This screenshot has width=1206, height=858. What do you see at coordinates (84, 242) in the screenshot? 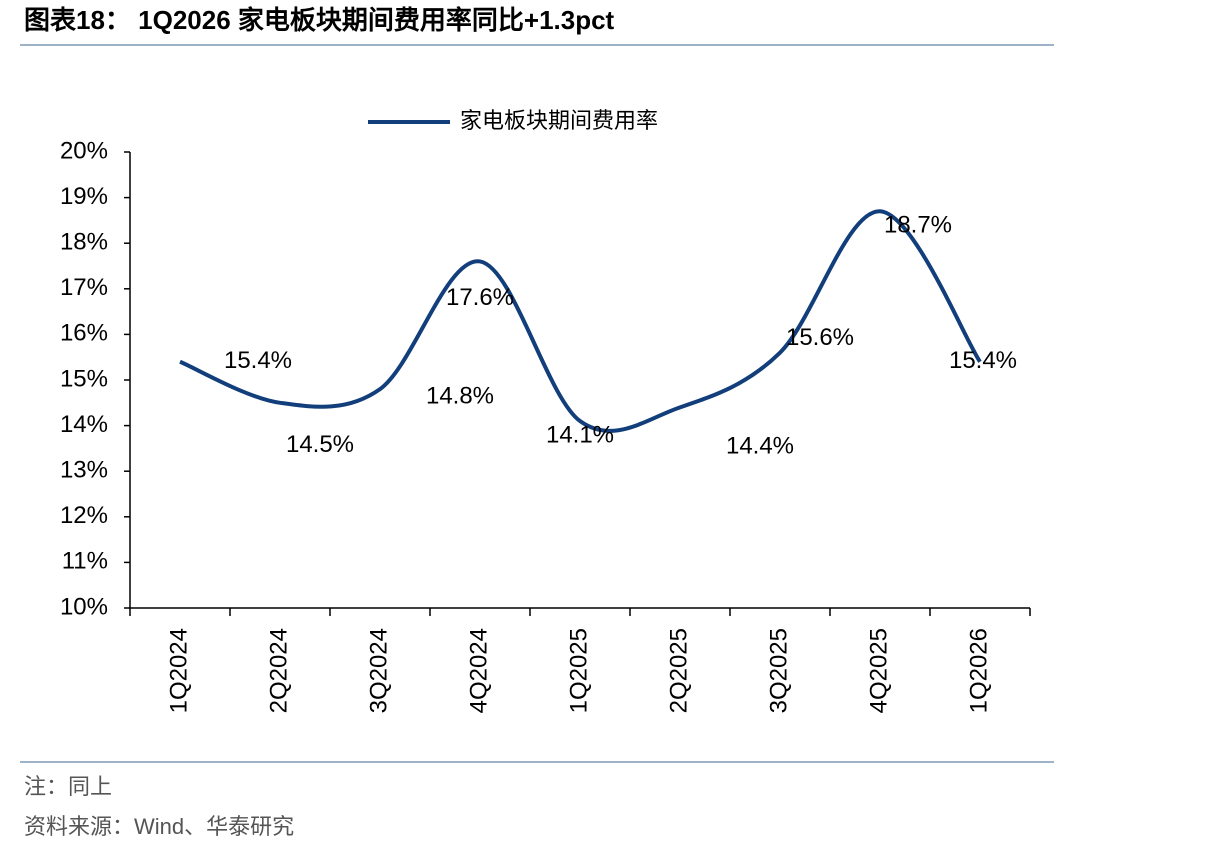
I see `y-tick-label: 18%` at bounding box center [84, 242].